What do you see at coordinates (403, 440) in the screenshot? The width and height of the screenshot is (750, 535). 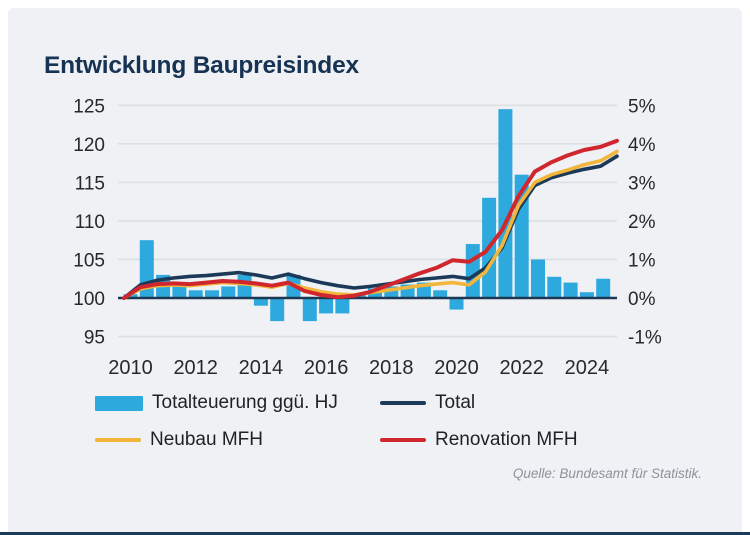 I see `line-swatch-renovation-icon` at bounding box center [403, 440].